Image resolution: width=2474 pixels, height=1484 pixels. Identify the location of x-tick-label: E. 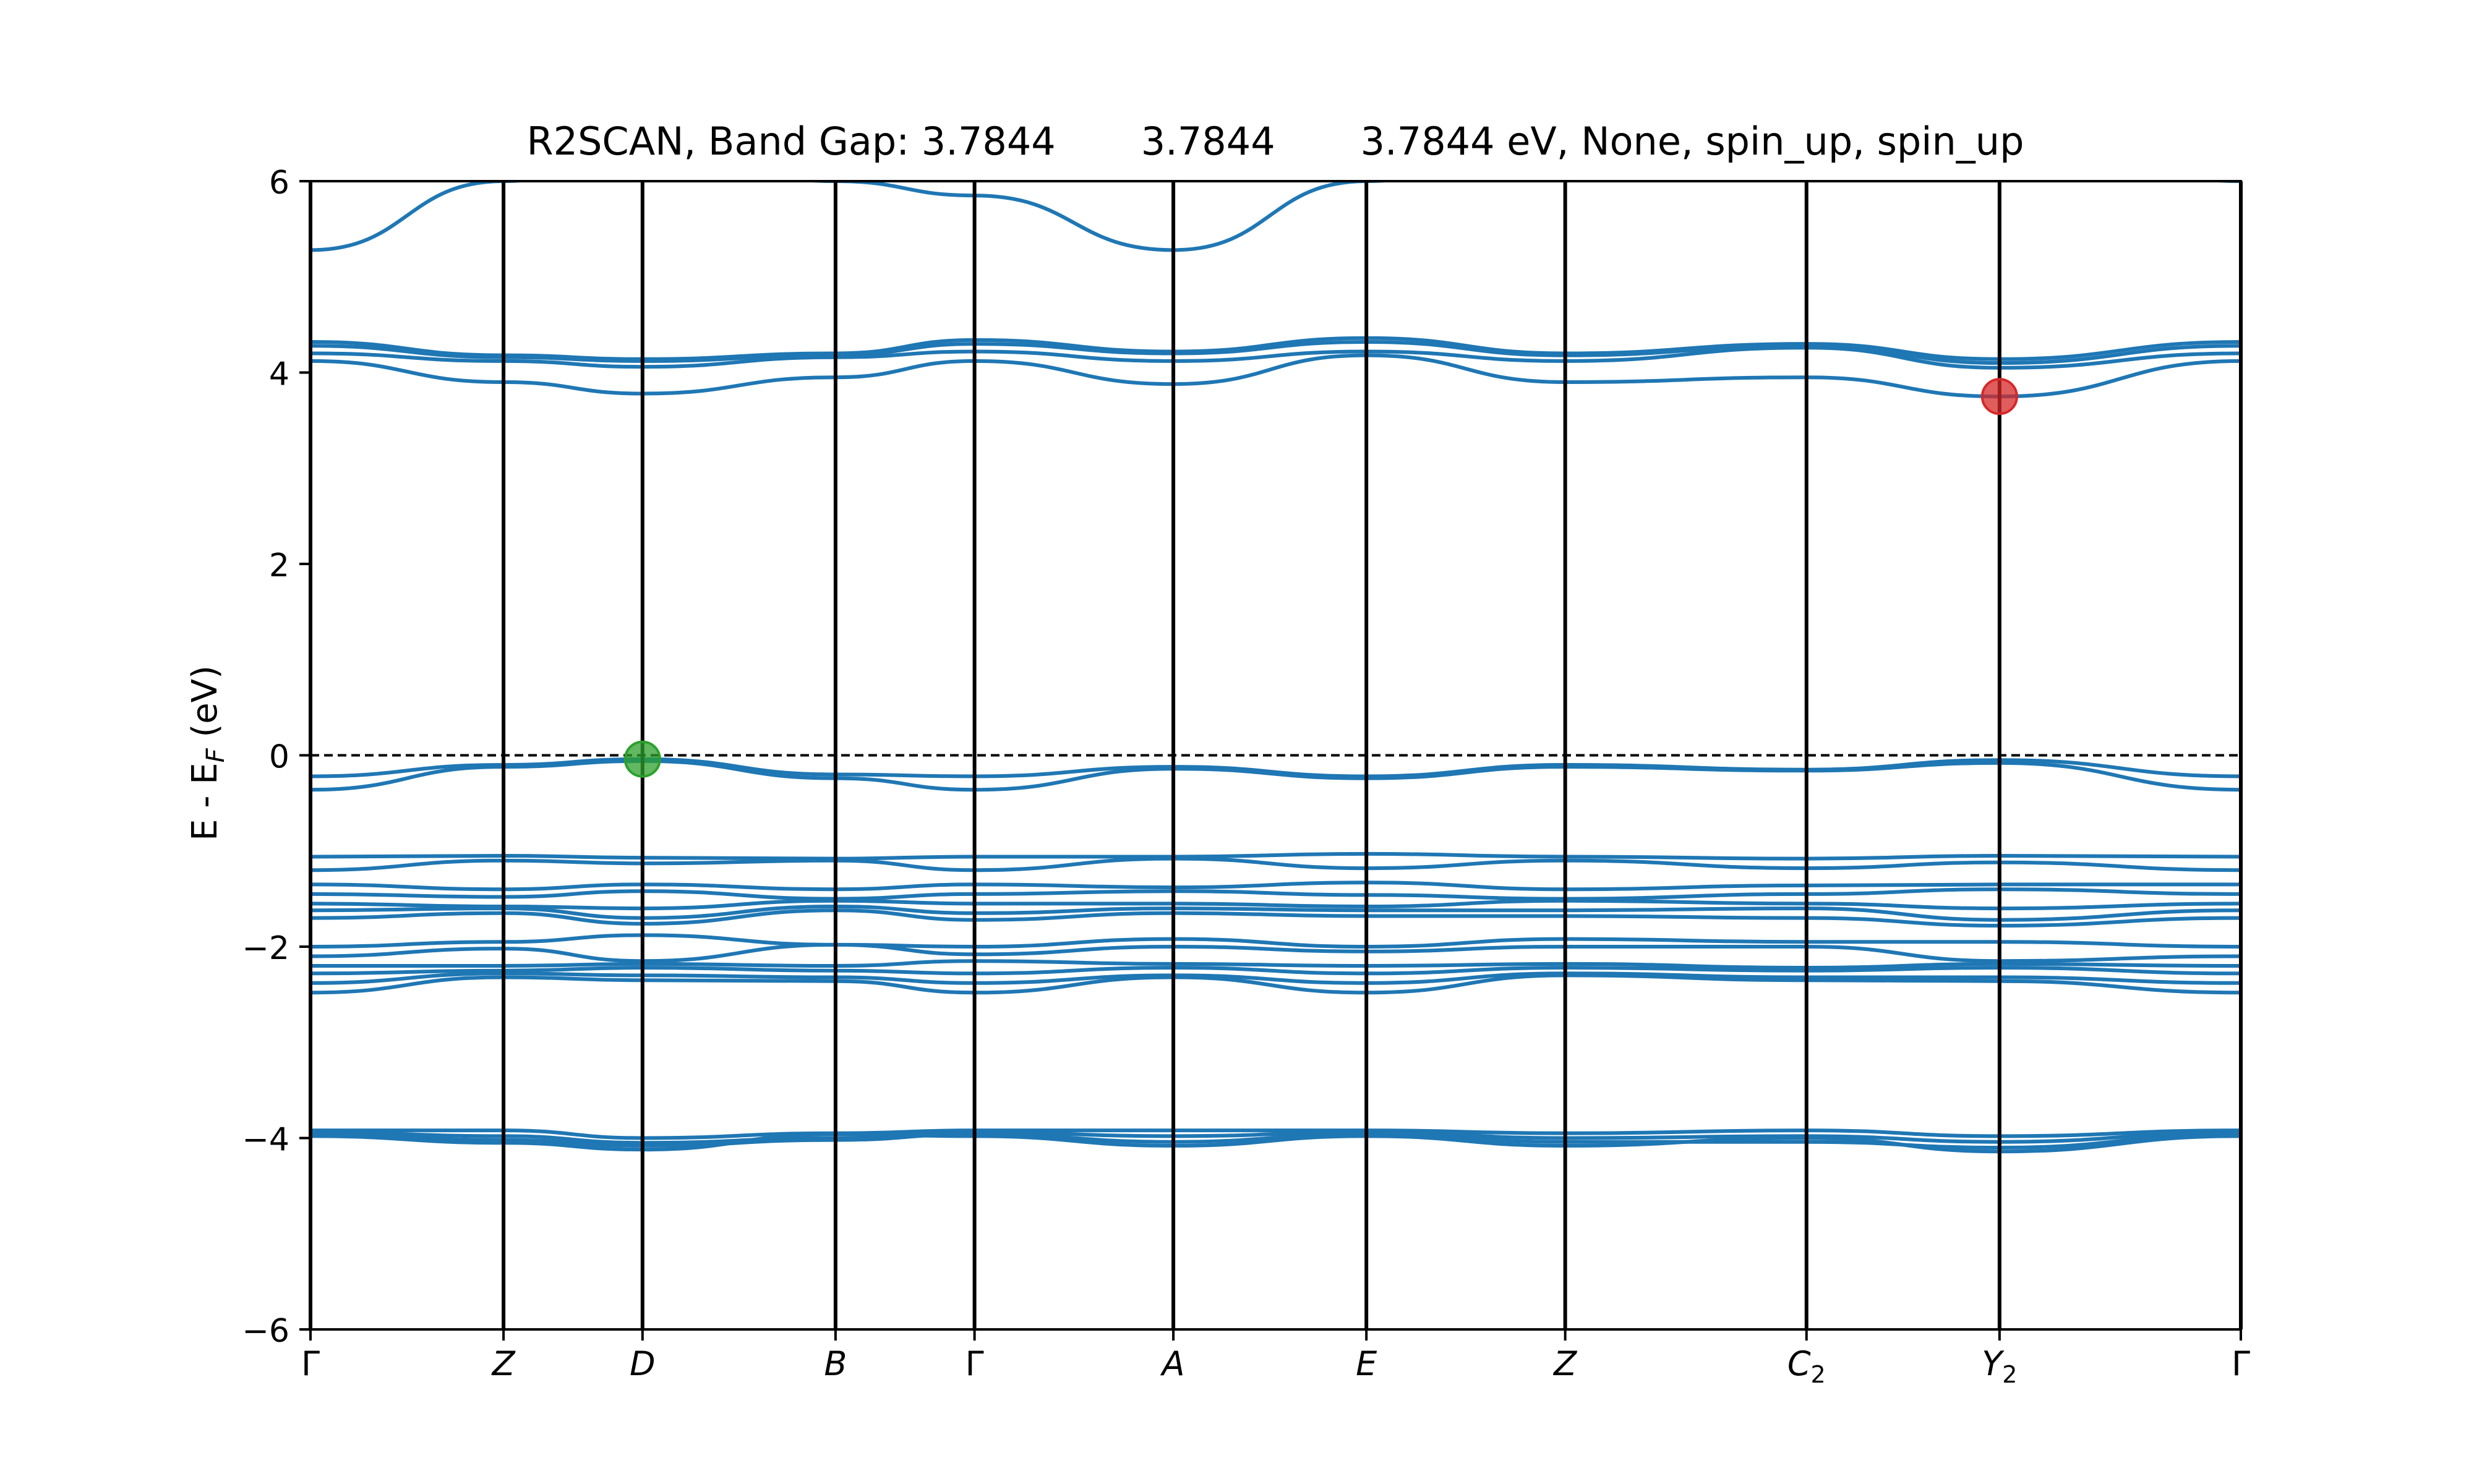
(1366, 1363).